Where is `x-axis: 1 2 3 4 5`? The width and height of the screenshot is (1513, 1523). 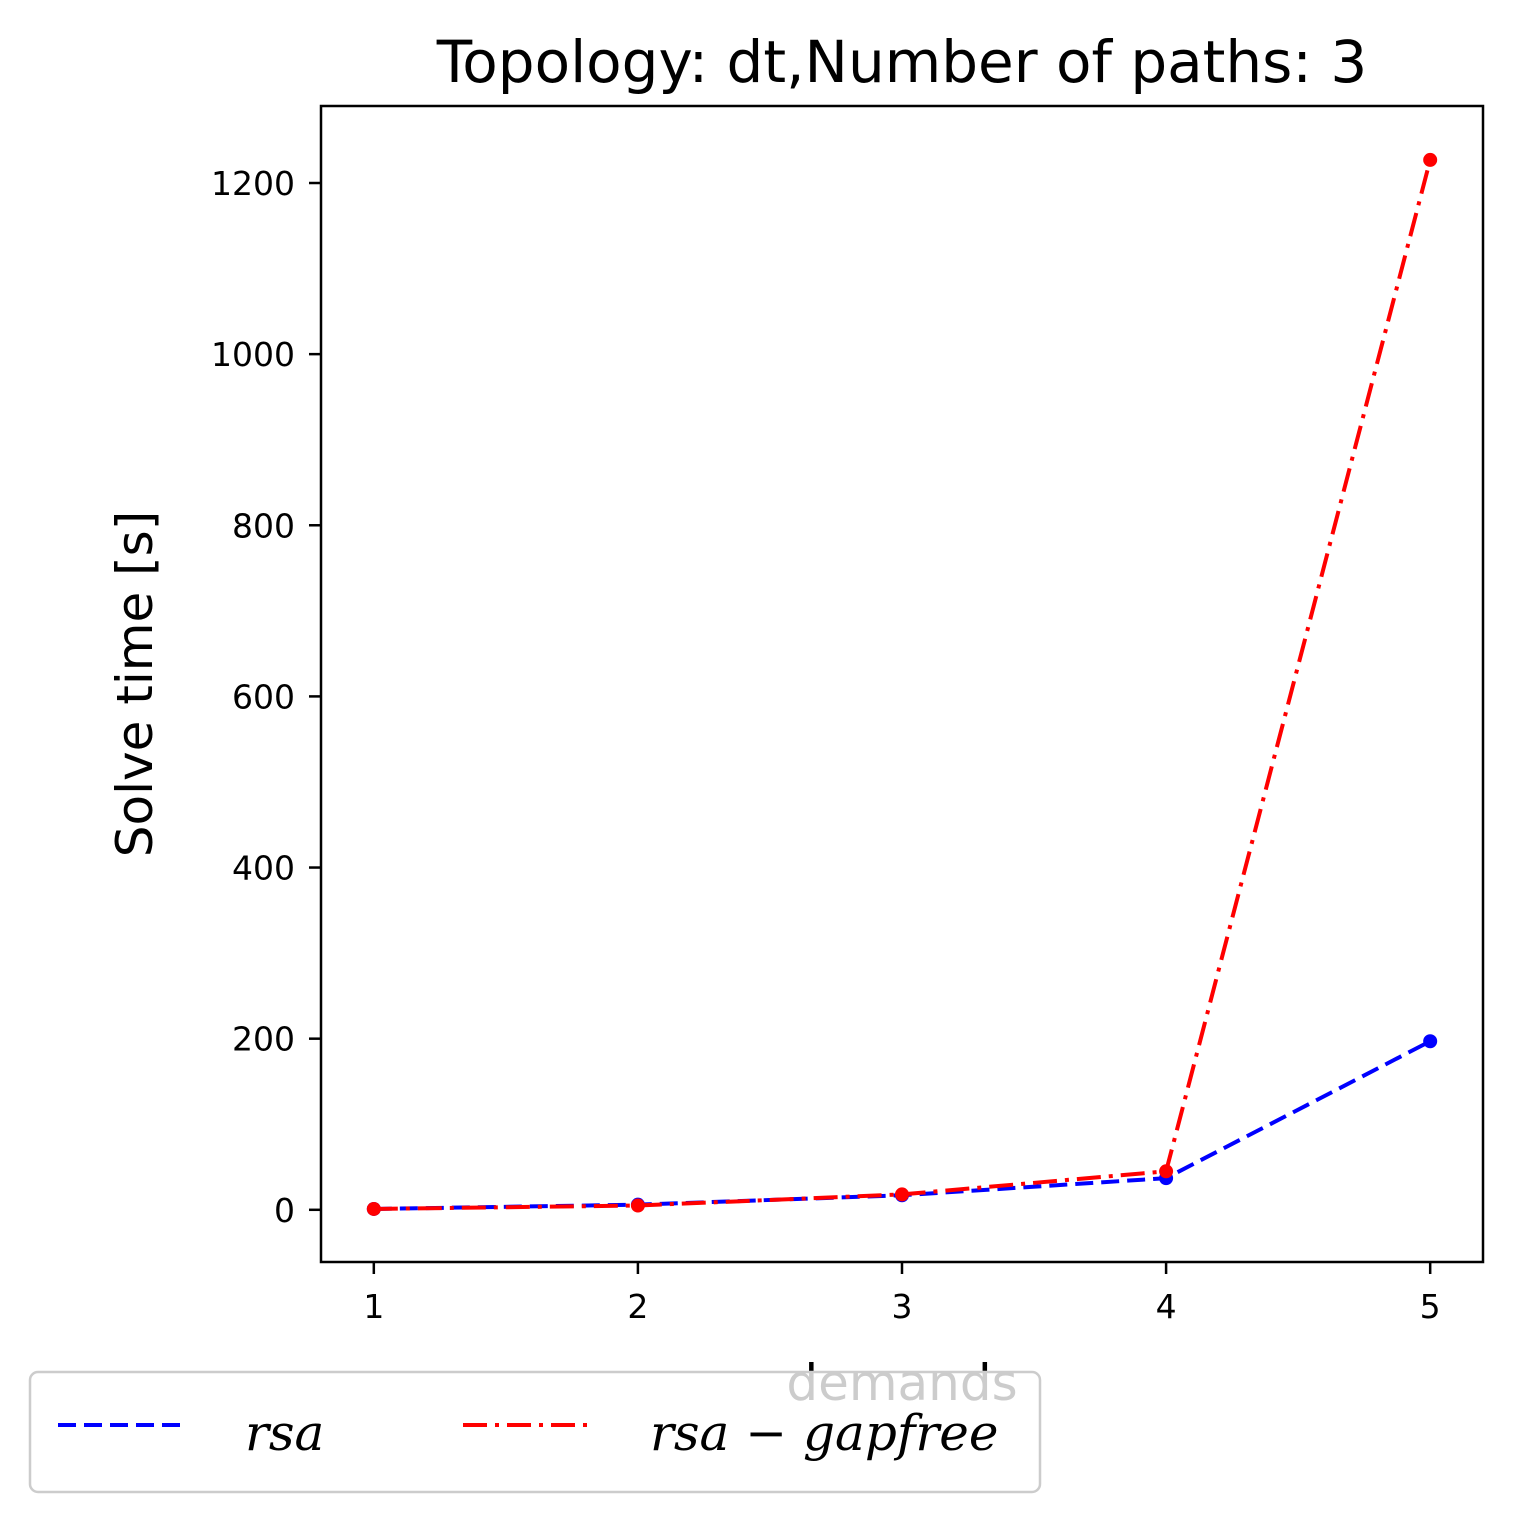 x-axis: 1 2 3 4 5 is located at coordinates (902, 1294).